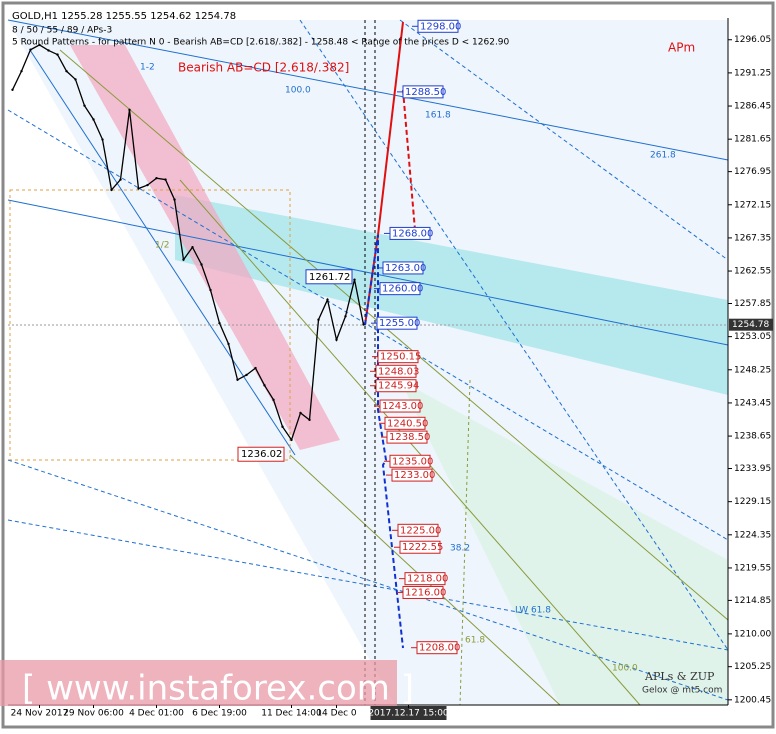 This screenshot has height=734, width=776. Describe the element at coordinates (752, 172) in the screenshot. I see `y-tick-label: 1276.95` at that location.